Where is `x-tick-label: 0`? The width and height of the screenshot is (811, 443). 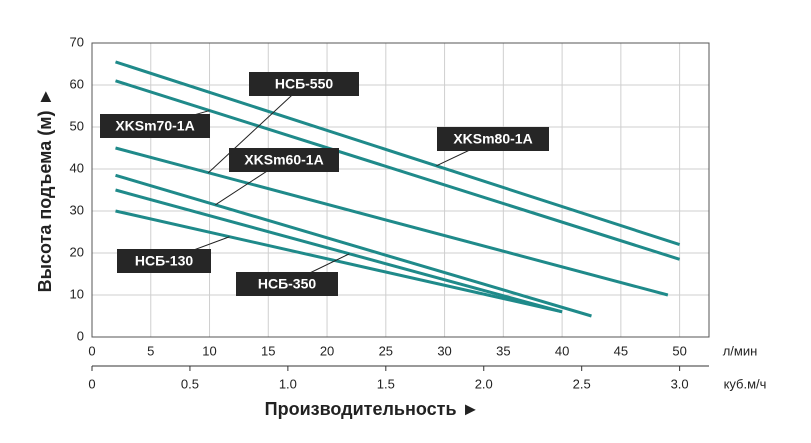 x-tick-label: 0 is located at coordinates (91, 350).